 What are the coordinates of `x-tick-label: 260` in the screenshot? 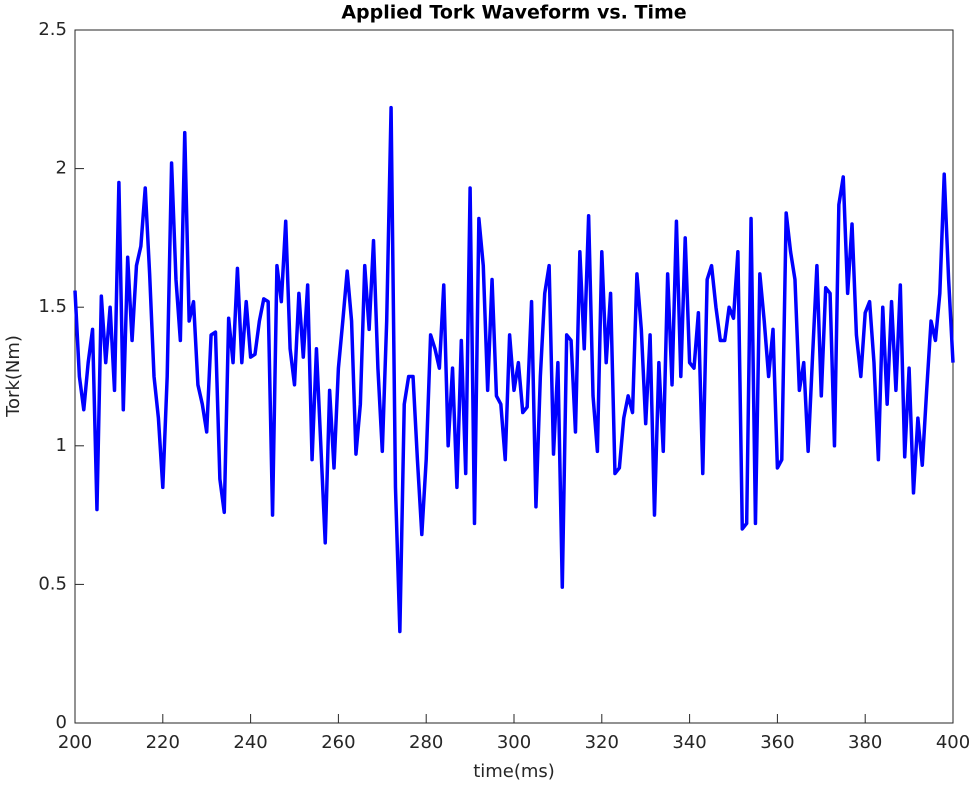 It's located at (338, 742).